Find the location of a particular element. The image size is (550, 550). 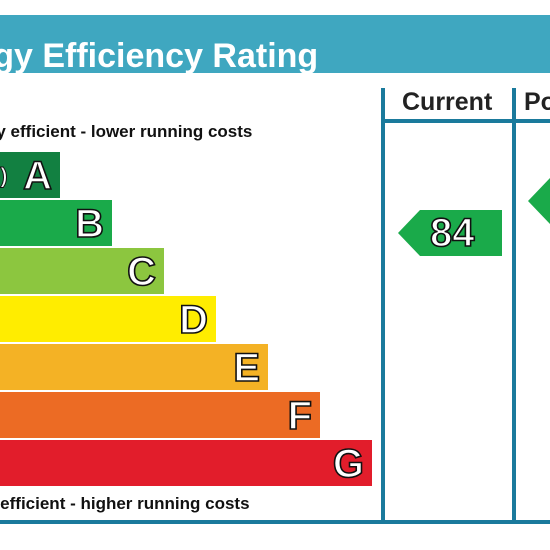

current-rating-arrow is located at coordinates (450, 233).